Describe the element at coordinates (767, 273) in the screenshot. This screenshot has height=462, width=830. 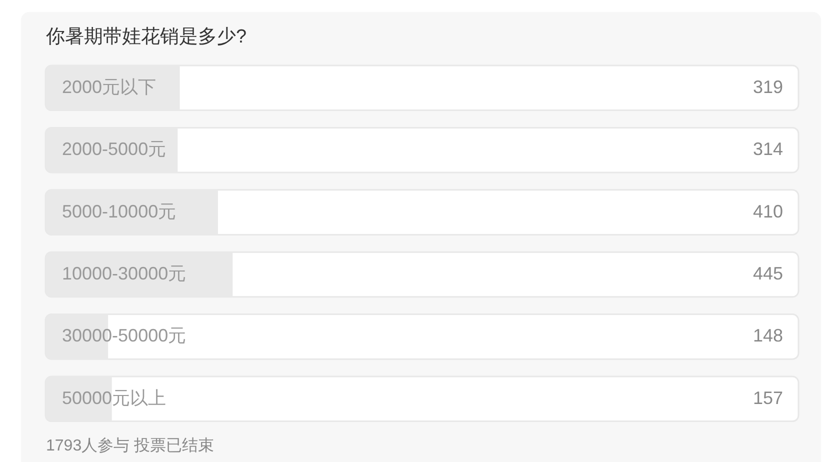
I see `data-label: 445` at that location.